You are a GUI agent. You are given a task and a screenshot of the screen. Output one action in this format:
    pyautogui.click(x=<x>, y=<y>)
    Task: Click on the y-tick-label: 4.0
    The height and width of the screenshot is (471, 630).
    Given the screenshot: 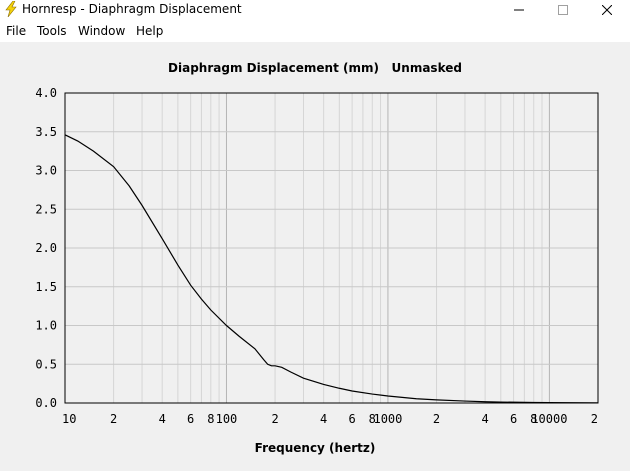 What is the action you would take?
    pyautogui.click(x=46, y=93)
    